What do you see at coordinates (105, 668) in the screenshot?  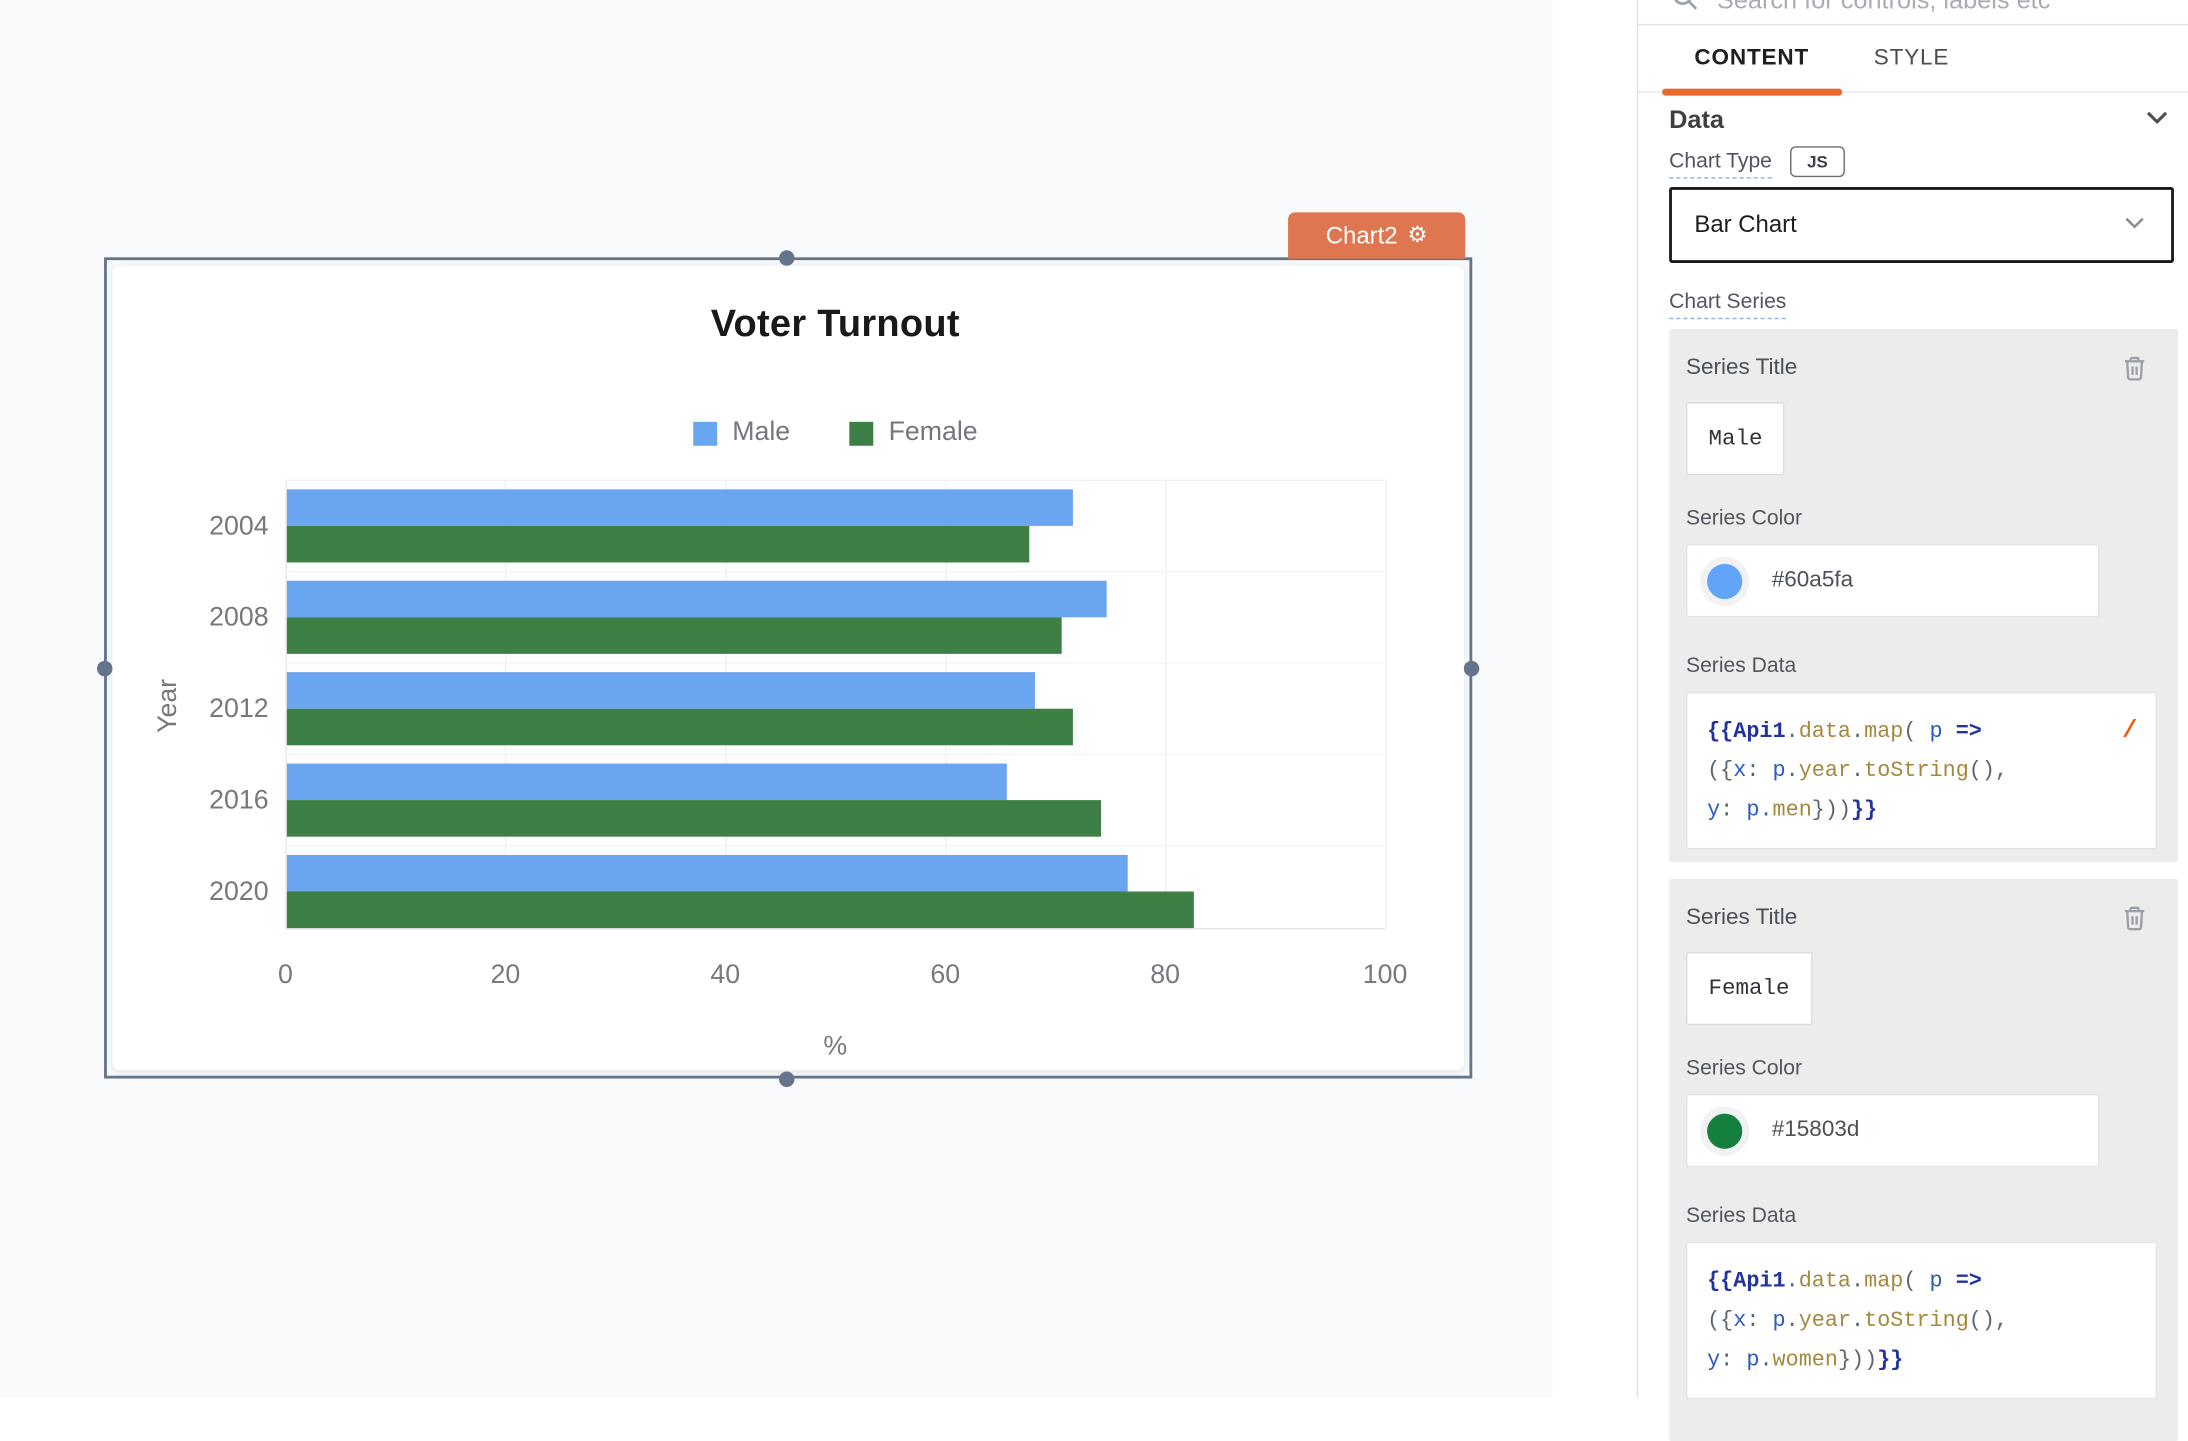 I see `resize-handle-left` at bounding box center [105, 668].